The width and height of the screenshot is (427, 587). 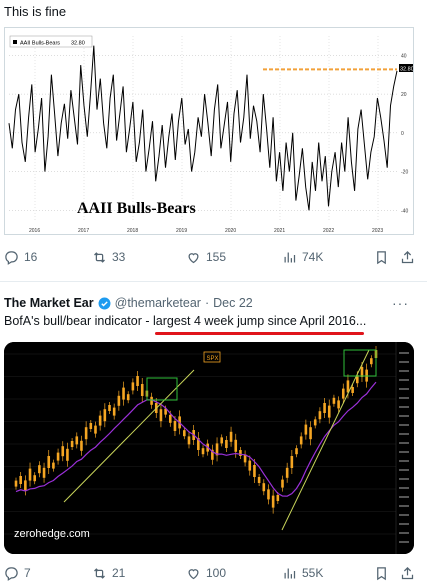 I want to click on like-button: 100, so click(x=206, y=573).